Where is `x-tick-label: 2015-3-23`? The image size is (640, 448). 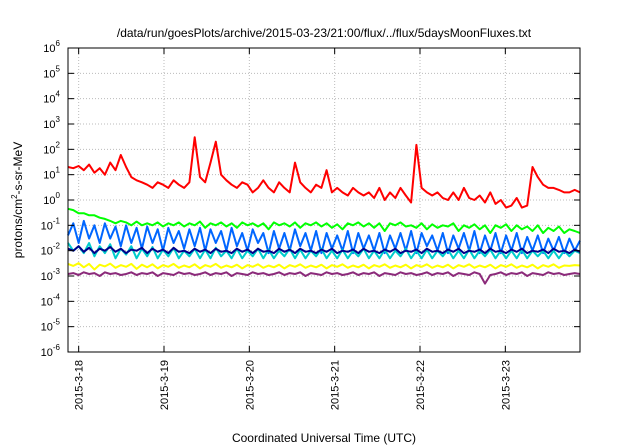
x-tick-label: 2015-3-23 is located at coordinates (506, 385).